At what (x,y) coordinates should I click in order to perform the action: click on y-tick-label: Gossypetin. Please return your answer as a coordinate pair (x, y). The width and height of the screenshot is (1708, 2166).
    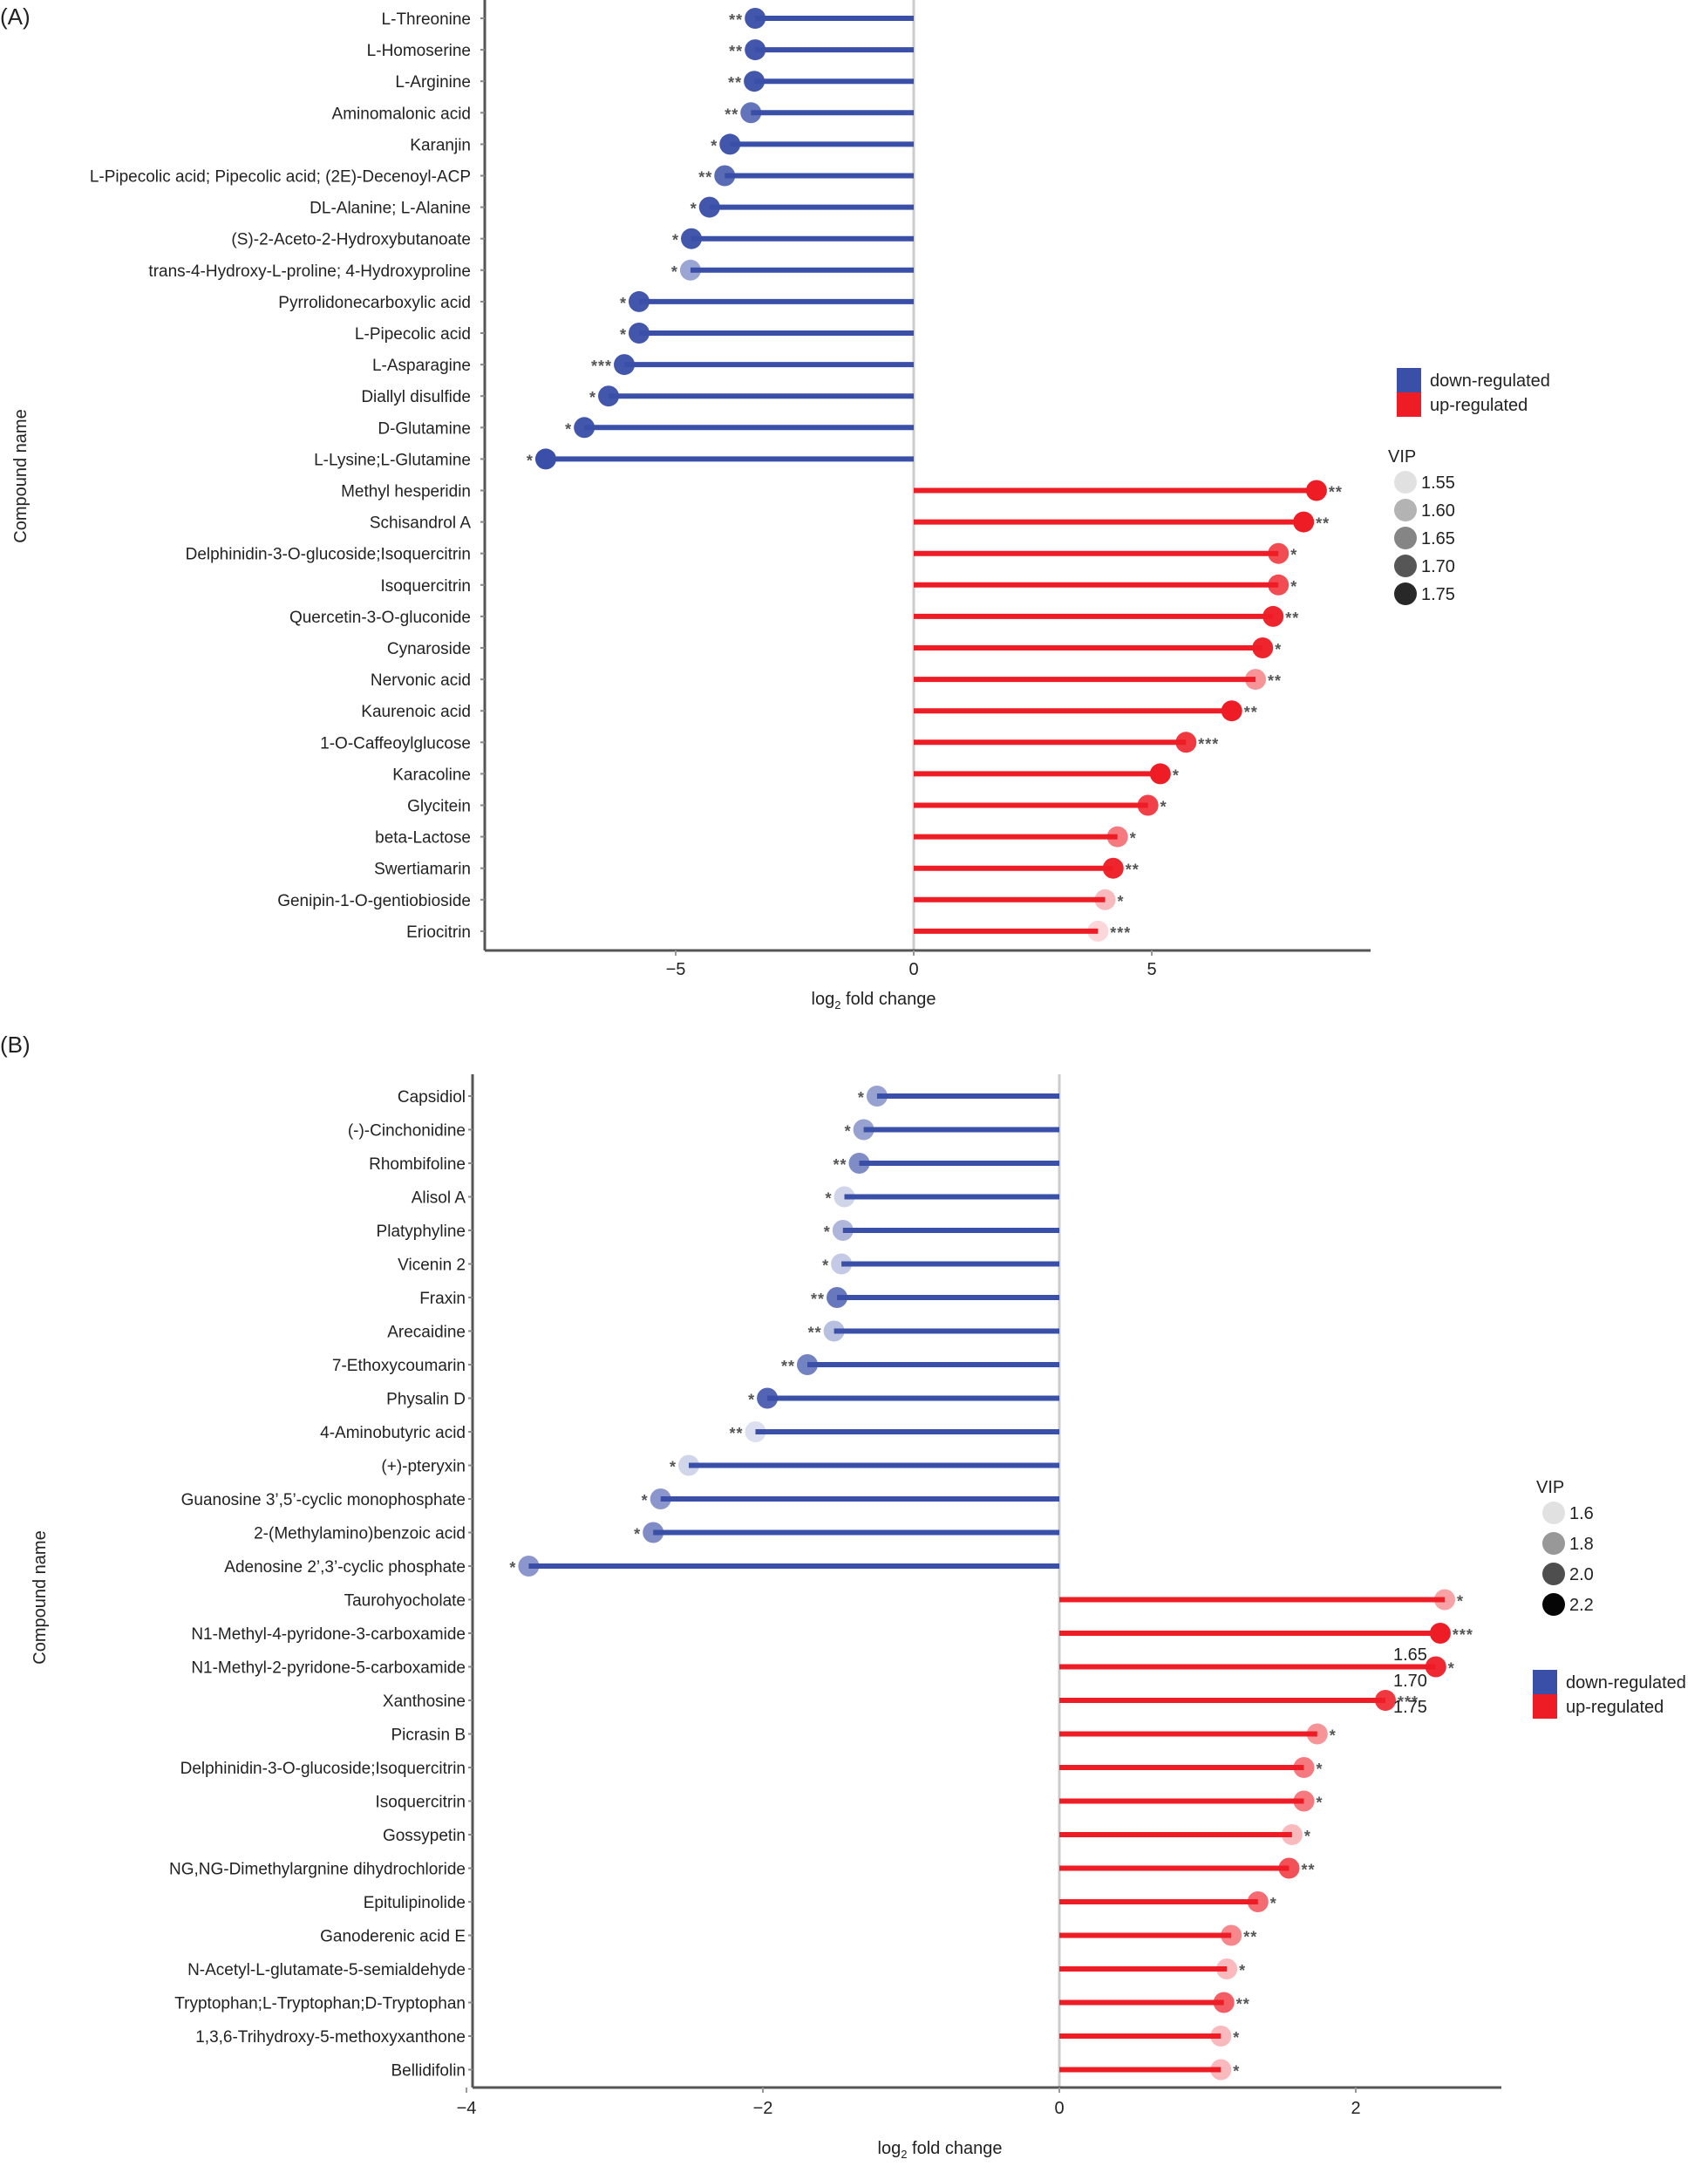
    Looking at the image, I should click on (424, 1836).